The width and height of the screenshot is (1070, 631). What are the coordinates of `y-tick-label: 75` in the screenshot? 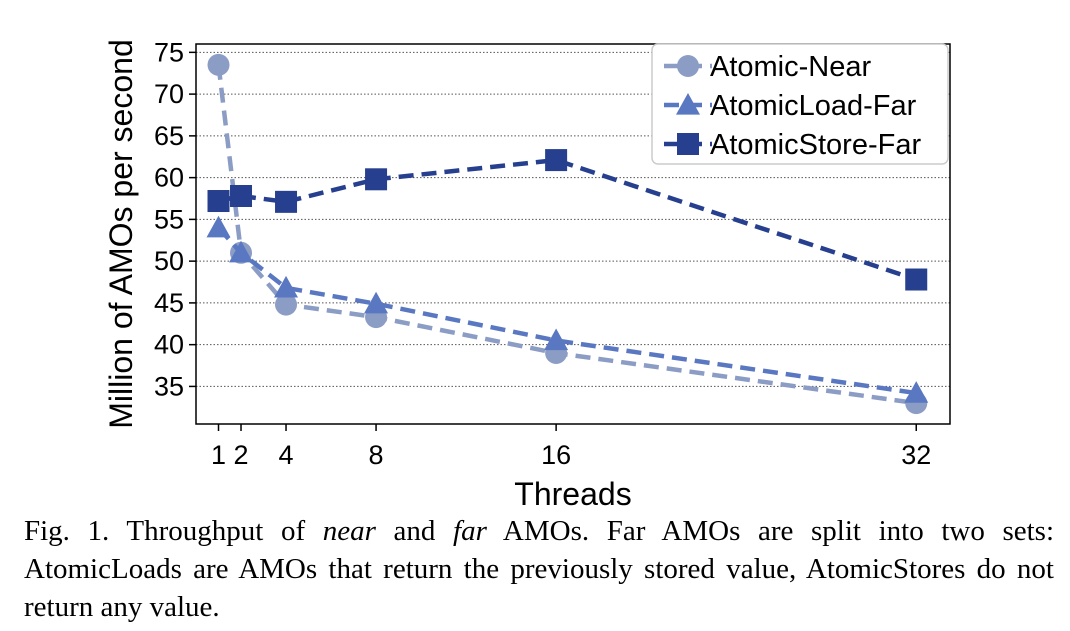 It's located at (169, 52).